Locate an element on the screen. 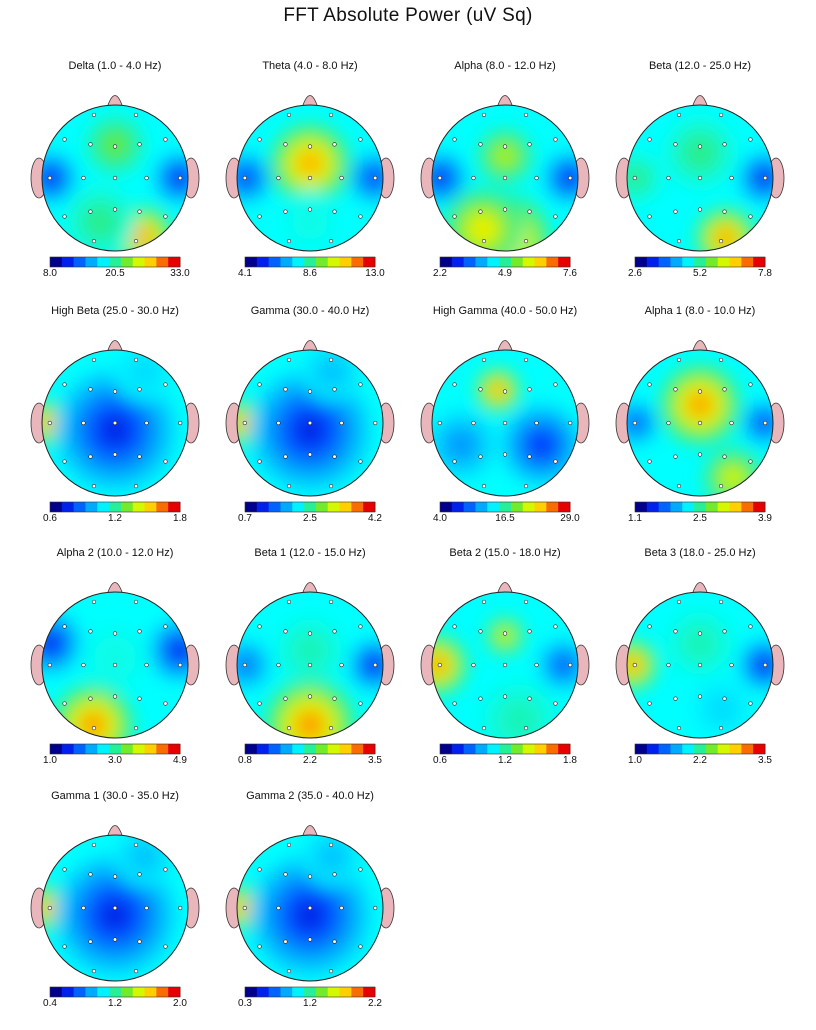 This screenshot has width=816, height=1030. topomap-panel: Alpha 1 (8.0 - 10.0 Hz) 1.1 2.5 3.9 is located at coordinates (700, 425).